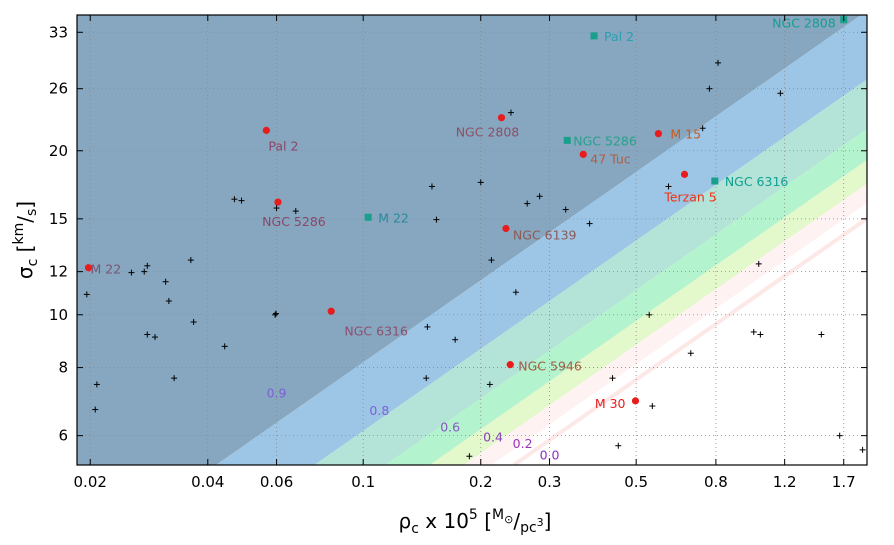 Image resolution: width=894 pixels, height=545 pixels. I want to click on red-point-label: M 30, so click(610, 403).